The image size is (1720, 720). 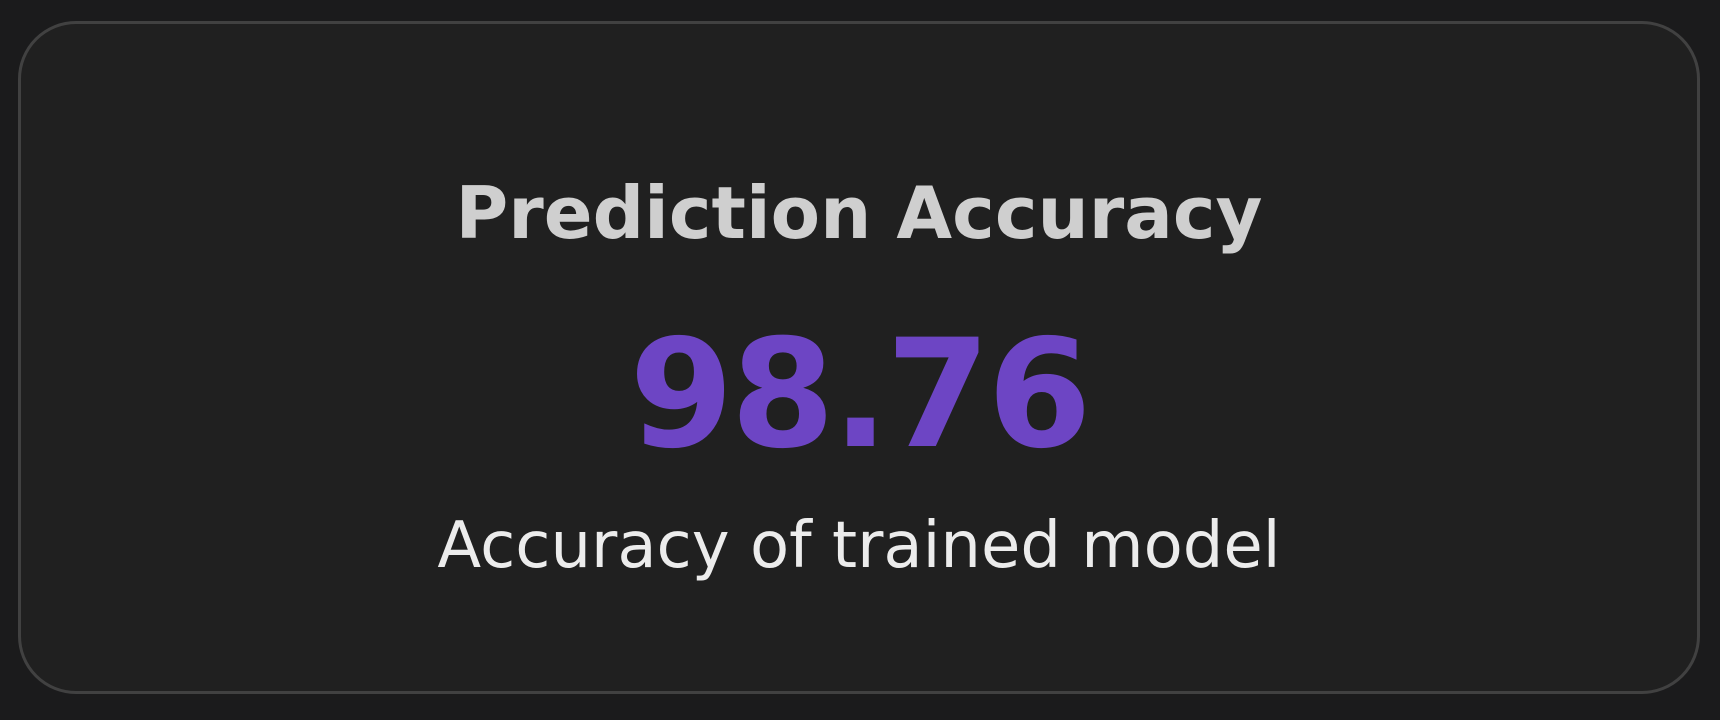 What do you see at coordinates (859, 546) in the screenshot?
I see `card-subtitle: Accuracy of trained model` at bounding box center [859, 546].